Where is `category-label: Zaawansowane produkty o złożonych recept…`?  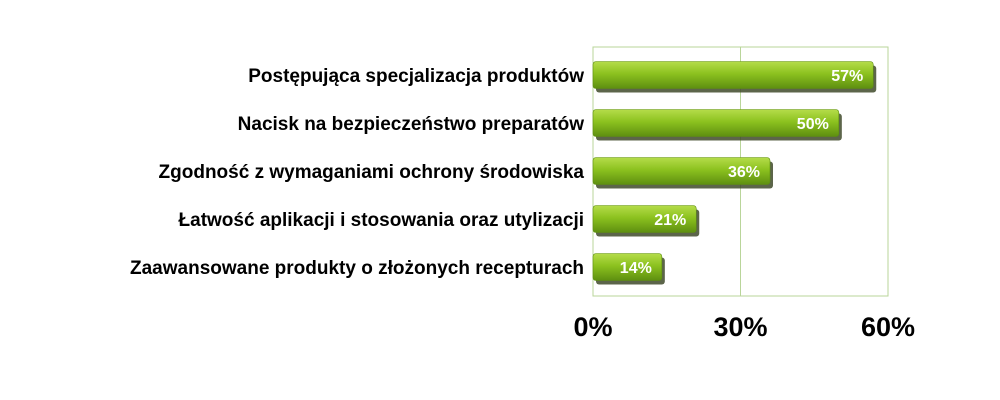
category-label: Zaawansowane produkty o złożonych recept… is located at coordinates (357, 268).